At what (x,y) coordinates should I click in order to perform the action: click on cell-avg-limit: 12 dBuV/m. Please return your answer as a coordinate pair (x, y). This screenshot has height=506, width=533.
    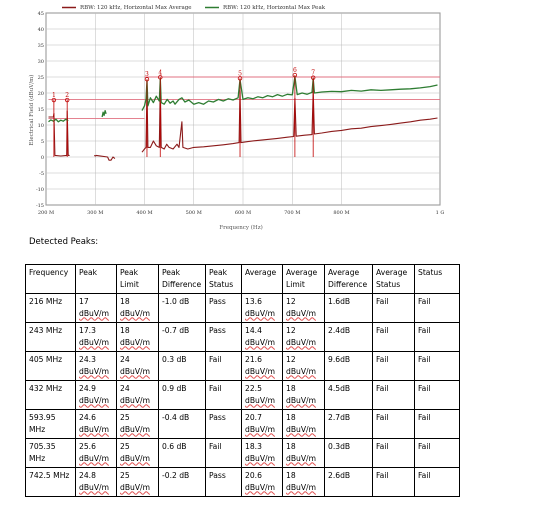
    Looking at the image, I should click on (303, 366).